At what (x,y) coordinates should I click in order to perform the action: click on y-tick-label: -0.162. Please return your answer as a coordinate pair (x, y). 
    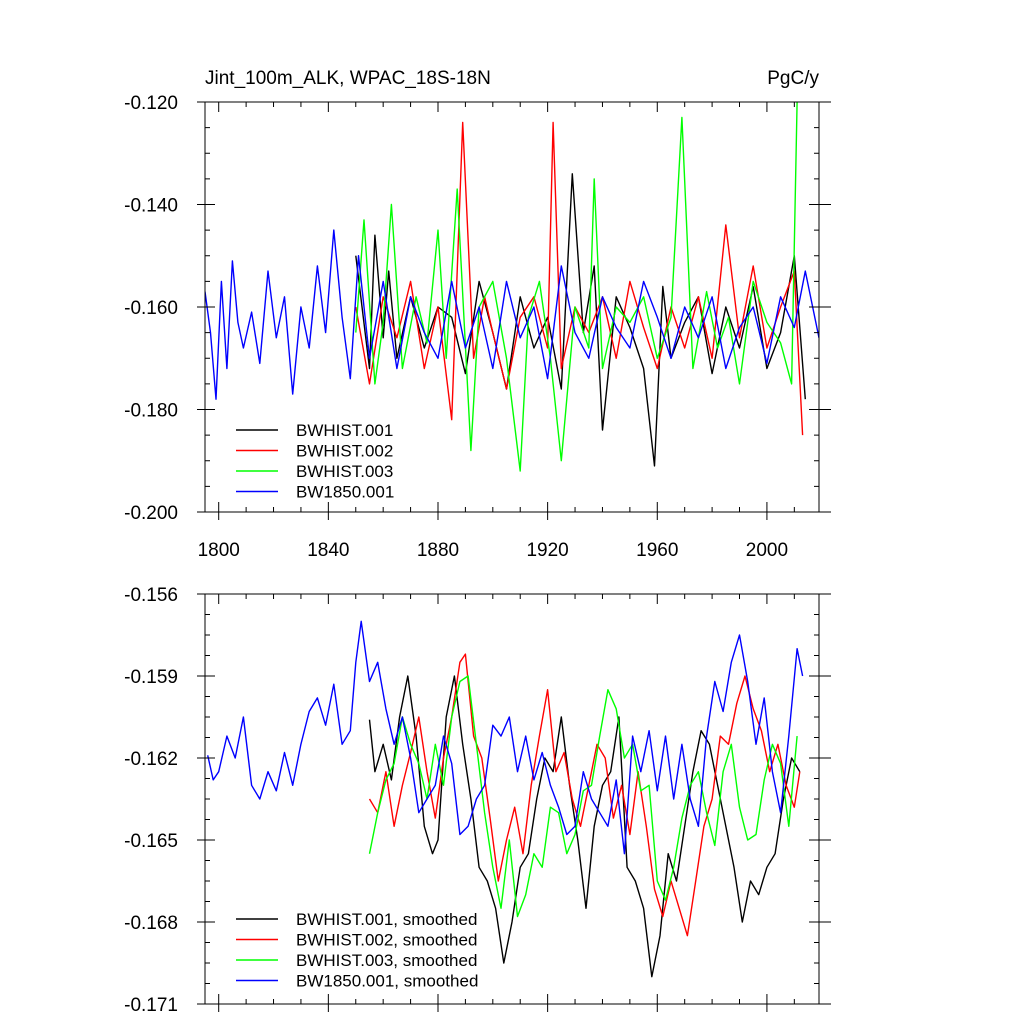
    Looking at the image, I should click on (151, 759).